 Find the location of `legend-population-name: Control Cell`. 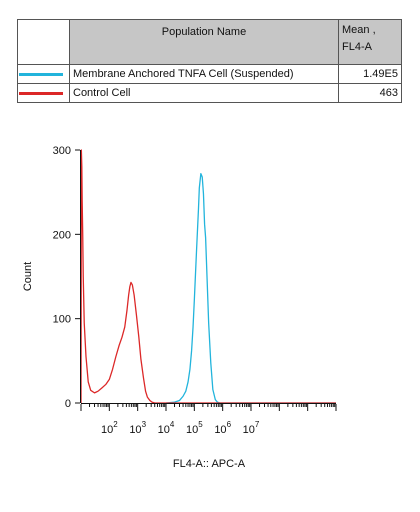

legend-population-name: Control Cell is located at coordinates (204, 93).